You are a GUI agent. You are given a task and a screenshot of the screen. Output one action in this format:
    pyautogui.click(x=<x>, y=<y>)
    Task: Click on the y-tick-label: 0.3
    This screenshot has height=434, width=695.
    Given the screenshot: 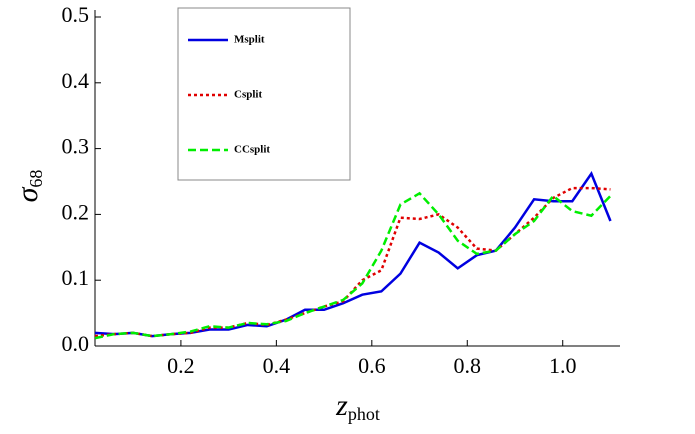 What is the action you would take?
    pyautogui.click(x=76, y=146)
    